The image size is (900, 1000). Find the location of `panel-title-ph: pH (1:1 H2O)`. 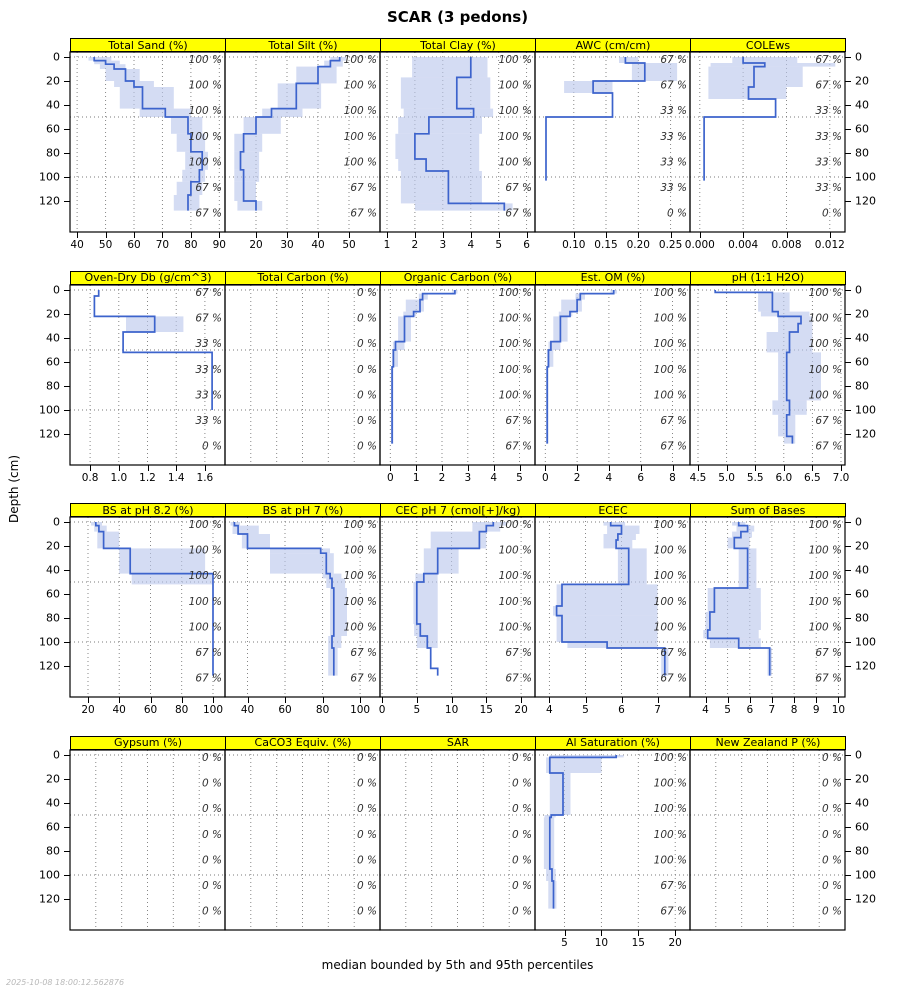

panel-title-ph: pH (1:1 H2O) is located at coordinates (768, 277).